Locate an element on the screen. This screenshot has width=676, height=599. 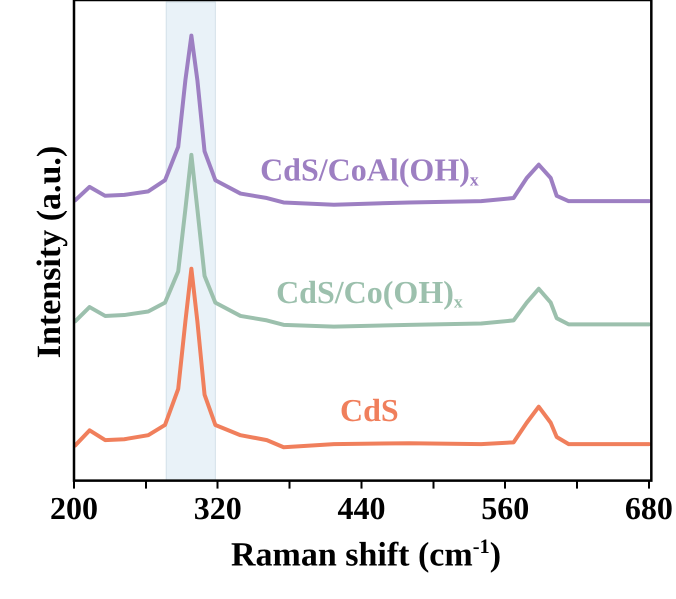
x-tick-label: 200 is located at coordinates (74, 508).